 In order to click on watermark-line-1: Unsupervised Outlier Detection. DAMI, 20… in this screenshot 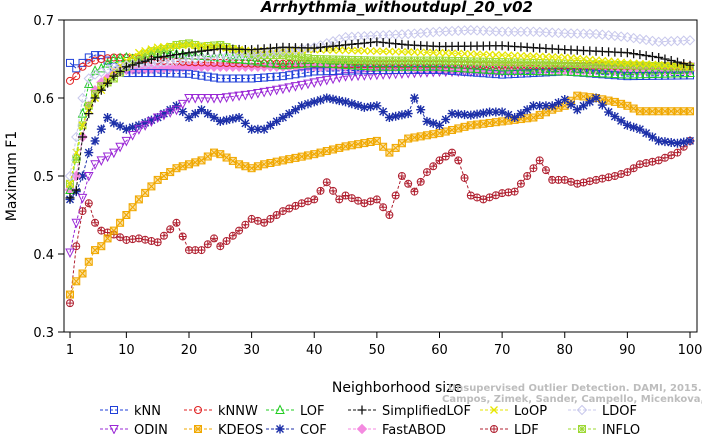, I will do `click(575, 388)`.